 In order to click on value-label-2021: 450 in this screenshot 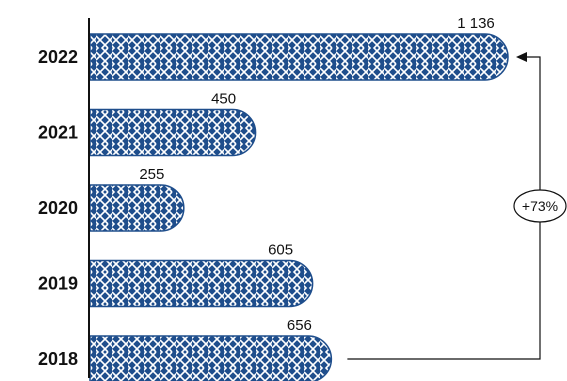, I will do `click(223, 99)`.